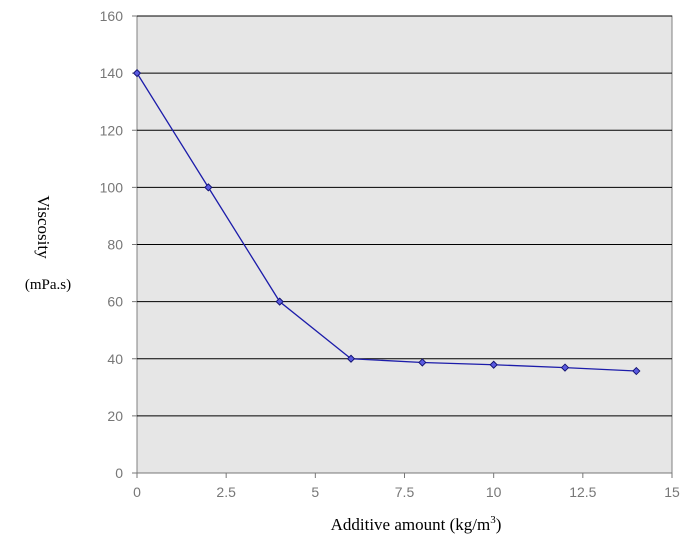 This screenshot has width=697, height=538. I want to click on y-tick-label: 140, so click(112, 73).